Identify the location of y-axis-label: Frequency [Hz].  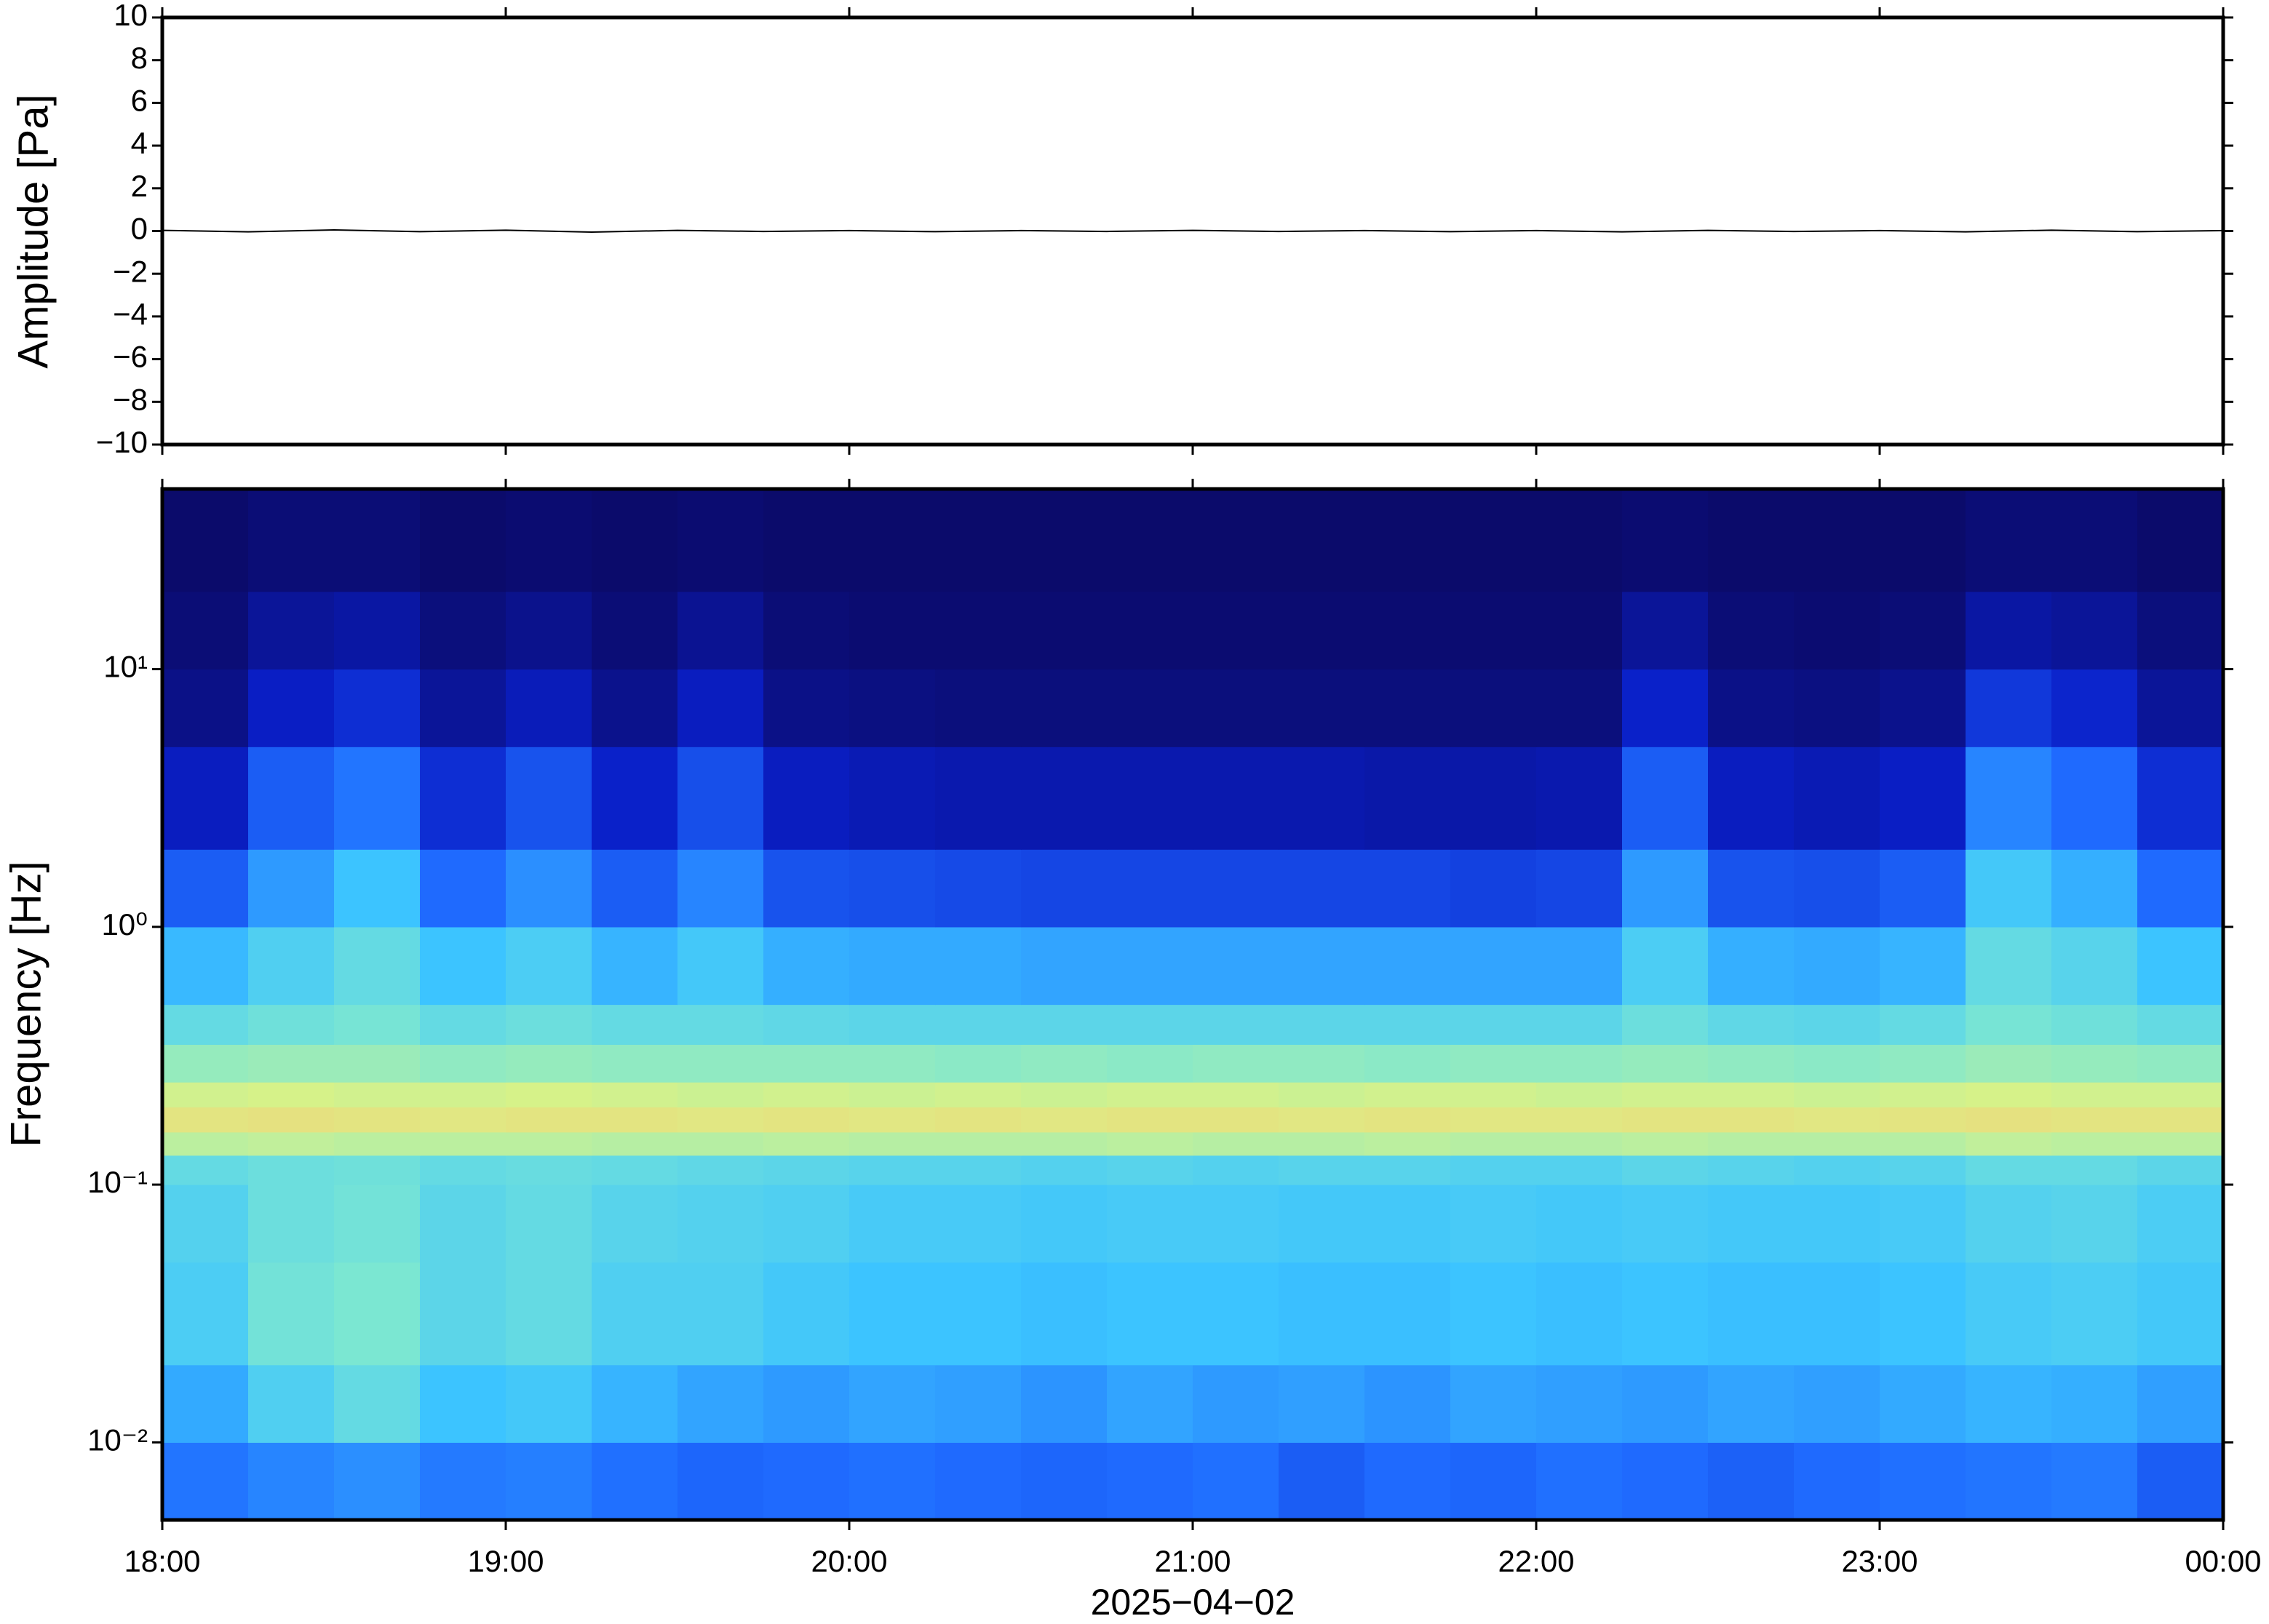
(25, 1004).